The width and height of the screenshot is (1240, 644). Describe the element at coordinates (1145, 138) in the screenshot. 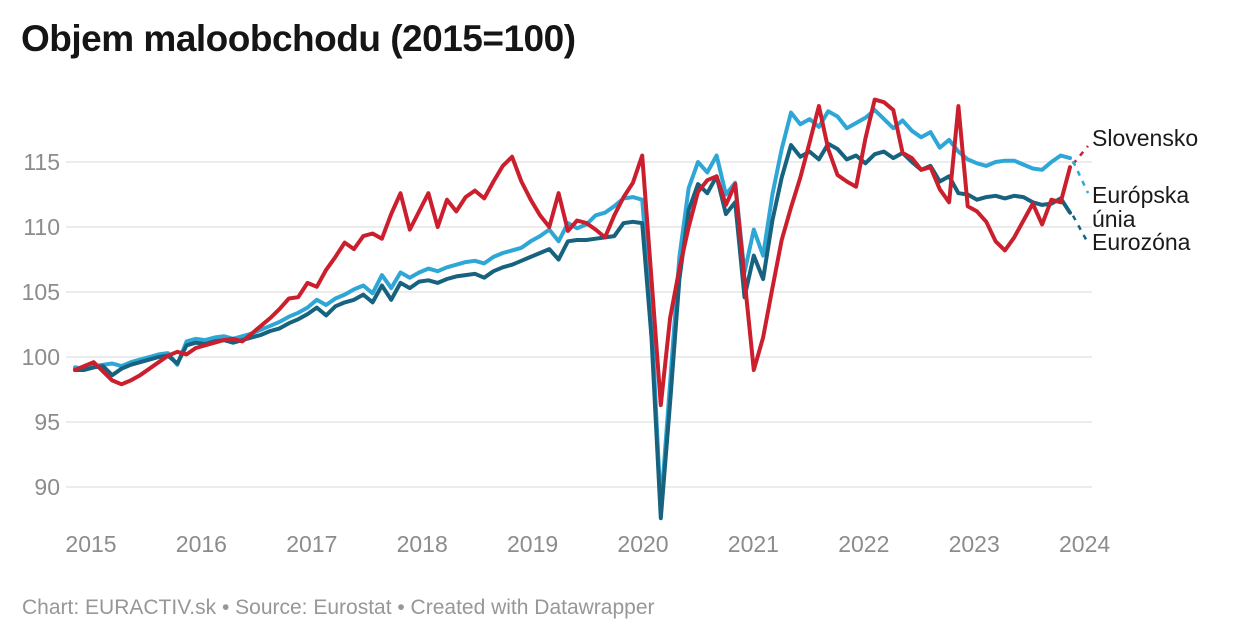

I see `series-label-slovensko: Slovensko` at that location.